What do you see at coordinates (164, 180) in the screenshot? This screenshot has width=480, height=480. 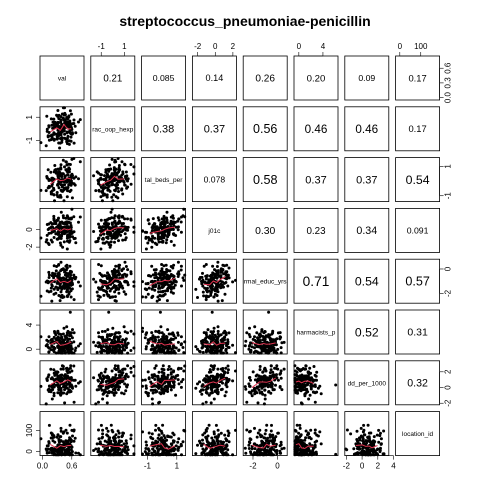 I see `variable-label: tal_beds_per` at bounding box center [164, 180].